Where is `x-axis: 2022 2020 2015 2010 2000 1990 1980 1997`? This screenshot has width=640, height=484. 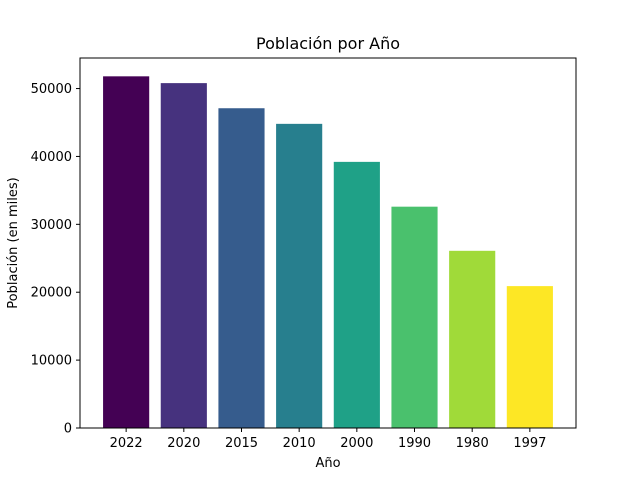 x-axis: 2022 2020 2015 2010 2000 1990 1980 1997 is located at coordinates (328, 439).